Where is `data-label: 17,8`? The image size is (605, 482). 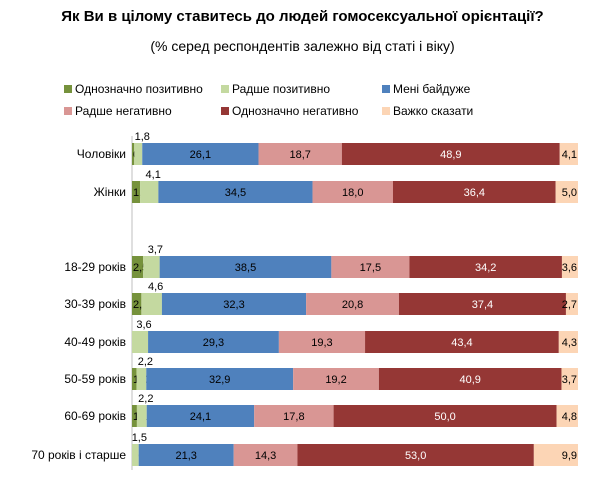
data-label: 17,8 is located at coordinates (293, 417).